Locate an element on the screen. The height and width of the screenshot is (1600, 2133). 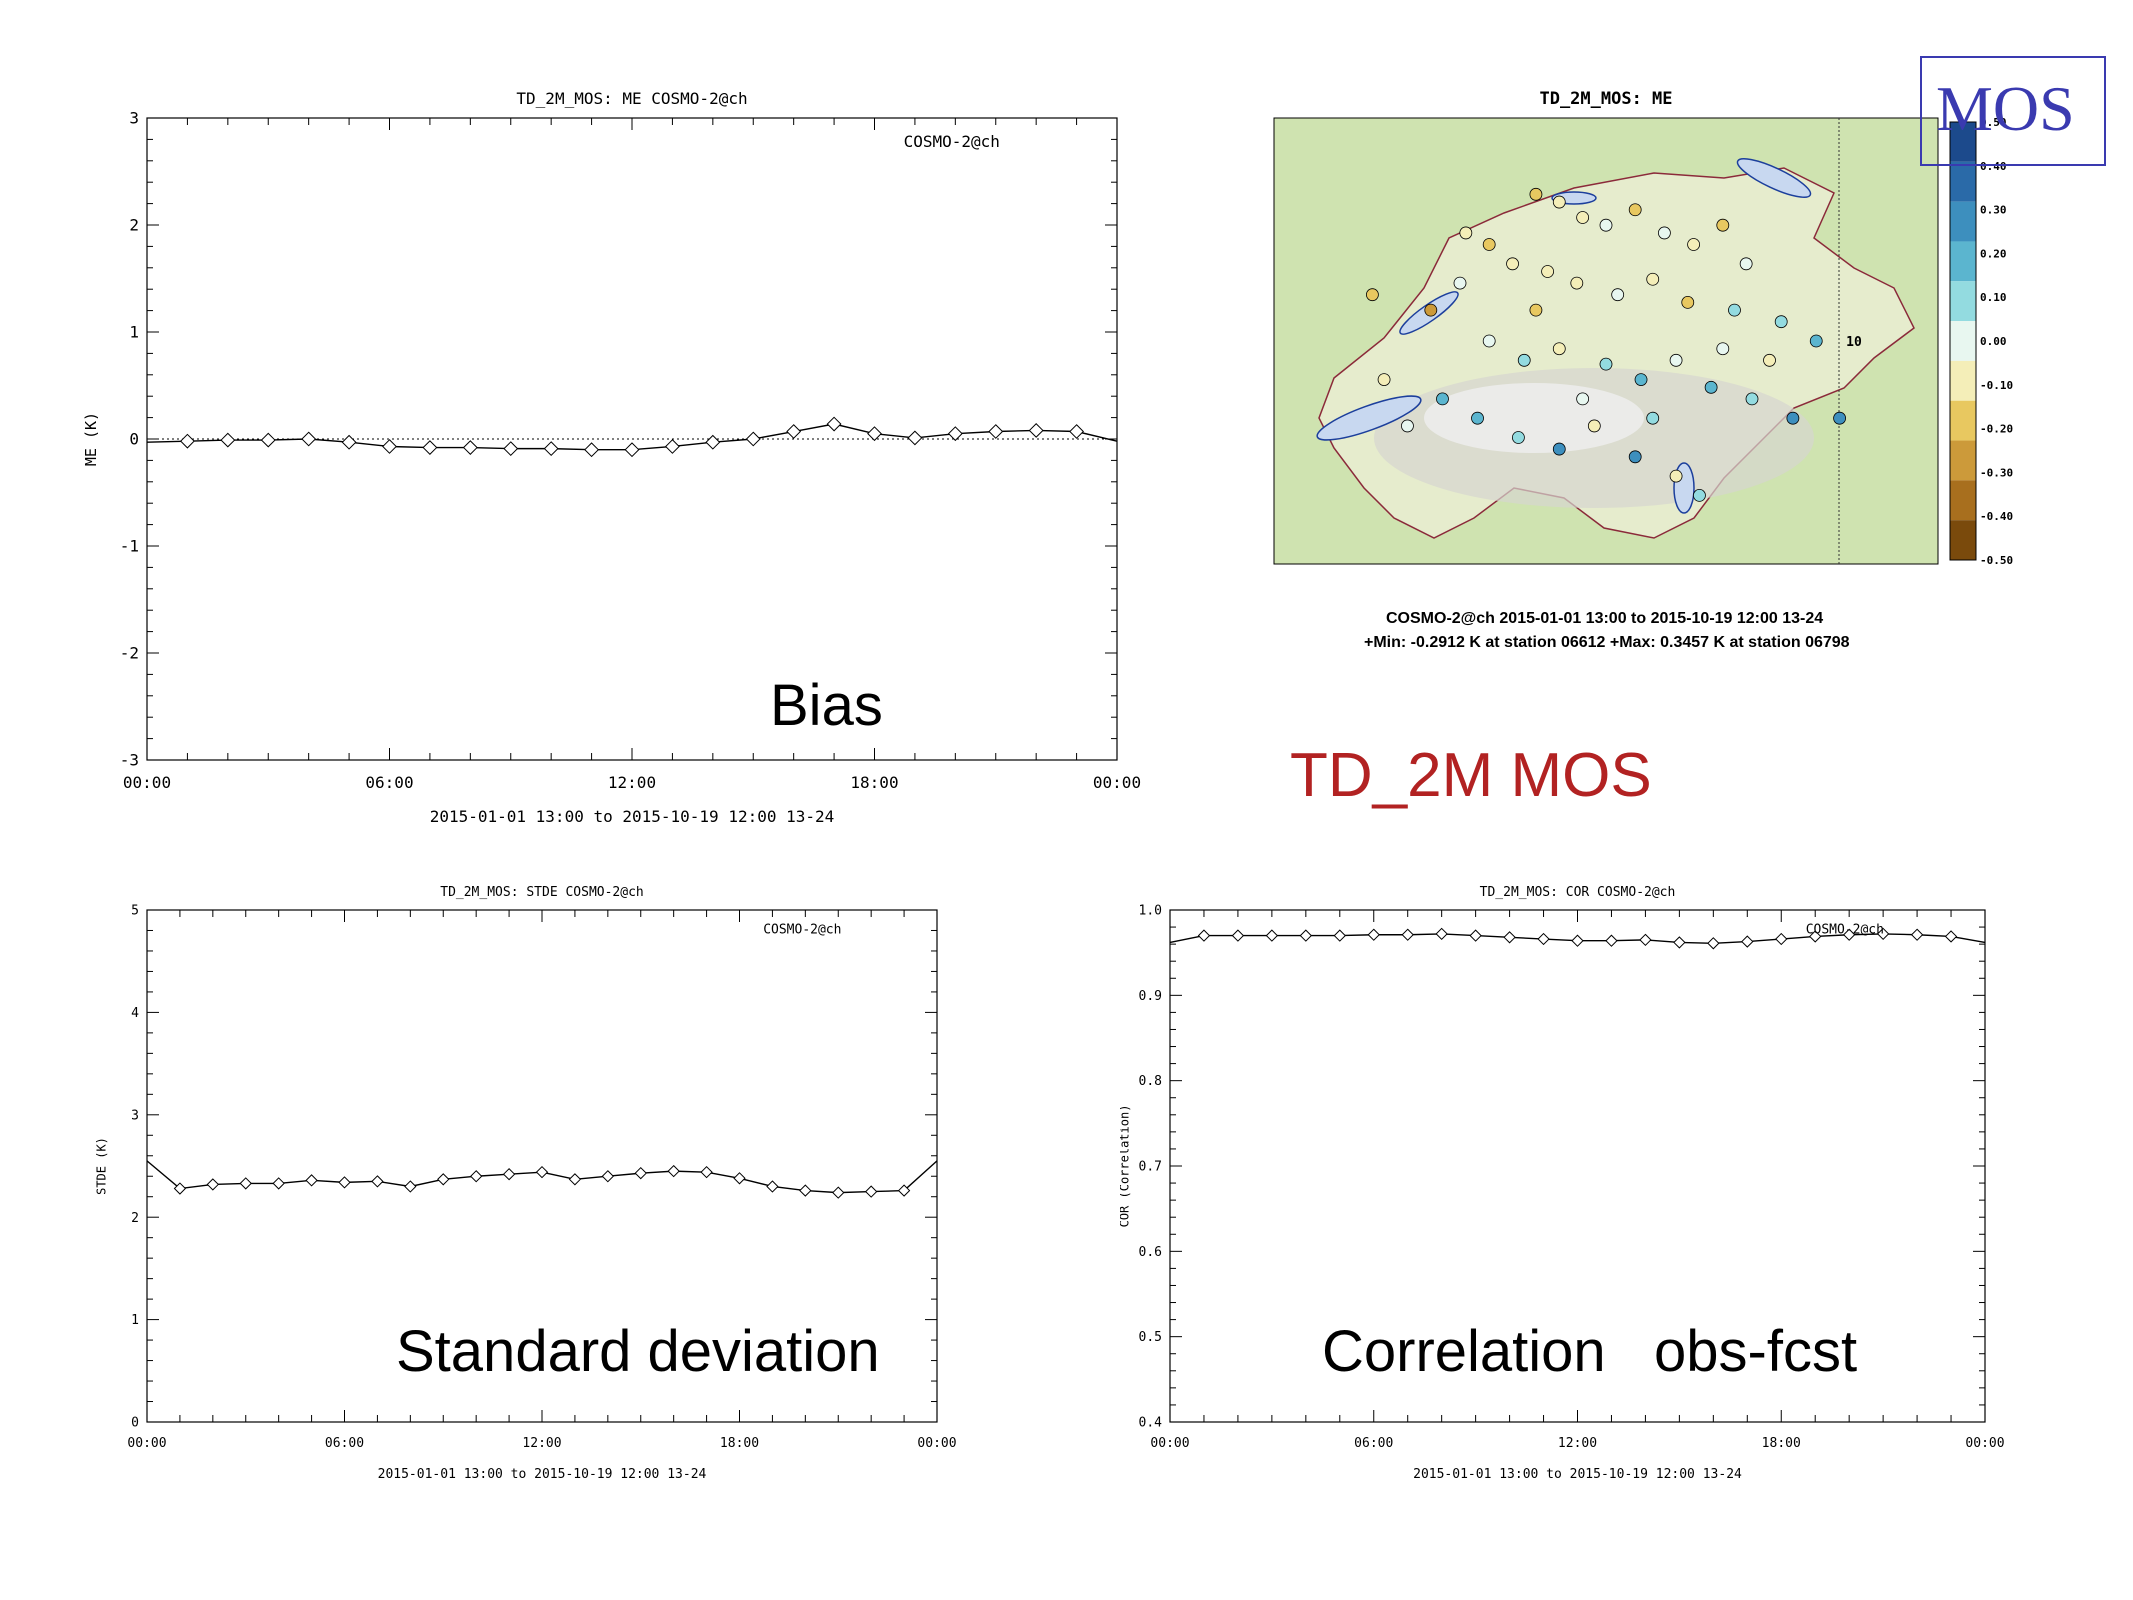
map-marker-label: 10 is located at coordinates (1854, 342).